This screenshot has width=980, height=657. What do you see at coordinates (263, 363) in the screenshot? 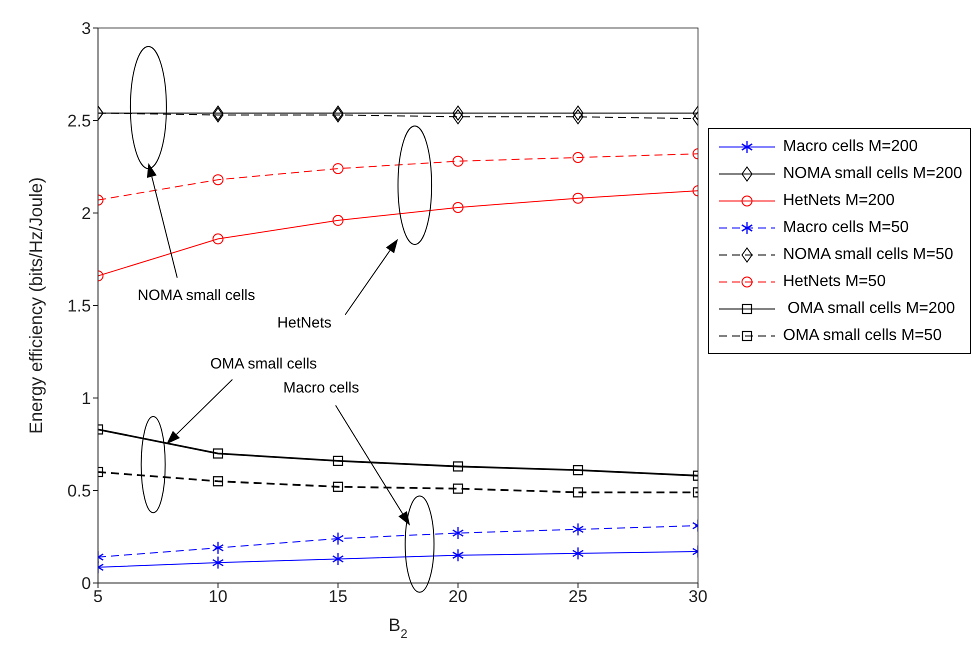
I see `annotation: OMA small cells` at bounding box center [263, 363].